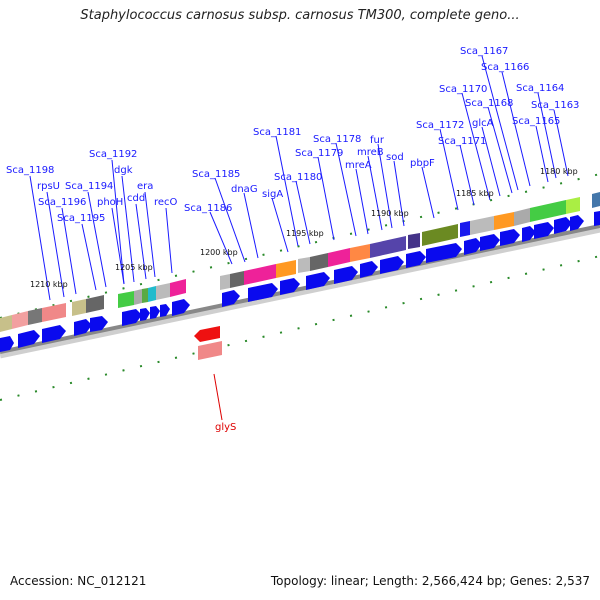  I want to click on gene-label: Sca_1170, so click(463, 89).